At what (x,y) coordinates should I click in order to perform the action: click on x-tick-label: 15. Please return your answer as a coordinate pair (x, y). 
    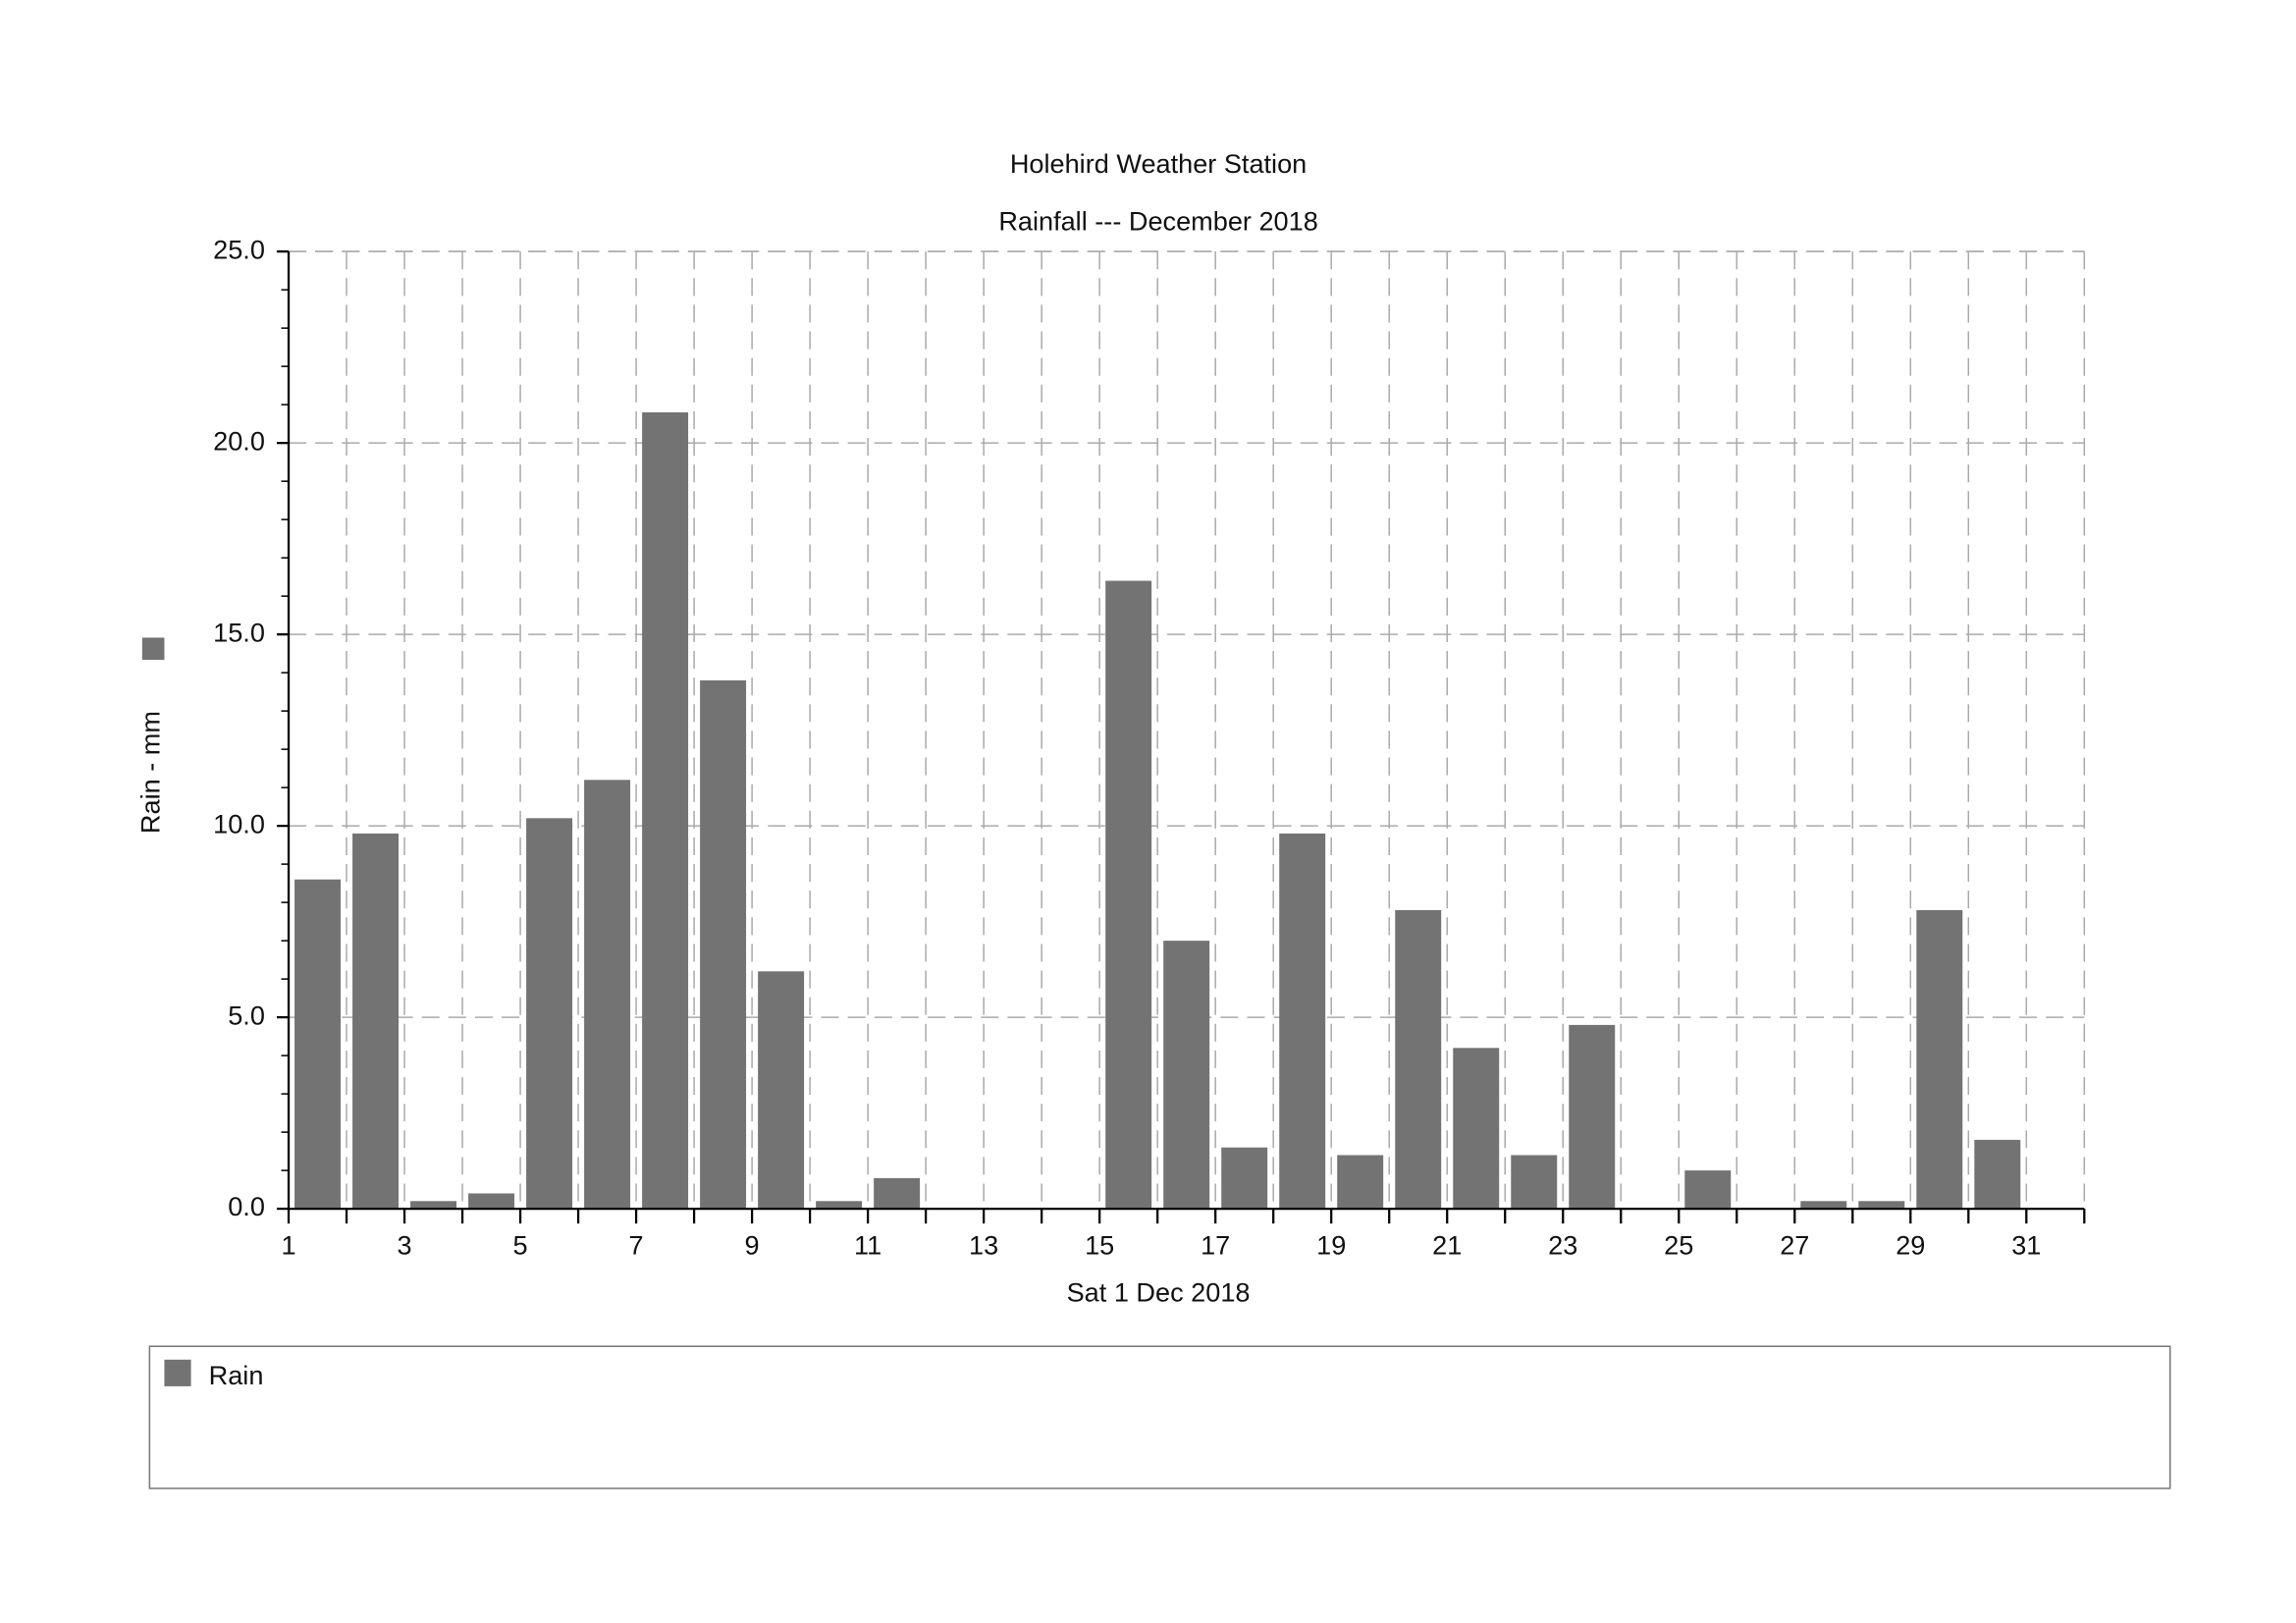
    Looking at the image, I should click on (1099, 1244).